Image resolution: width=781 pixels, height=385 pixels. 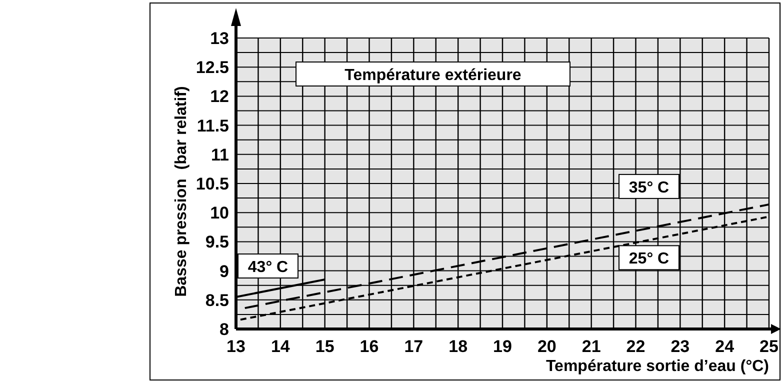 I want to click on x-tick-label: 17, so click(x=414, y=346).